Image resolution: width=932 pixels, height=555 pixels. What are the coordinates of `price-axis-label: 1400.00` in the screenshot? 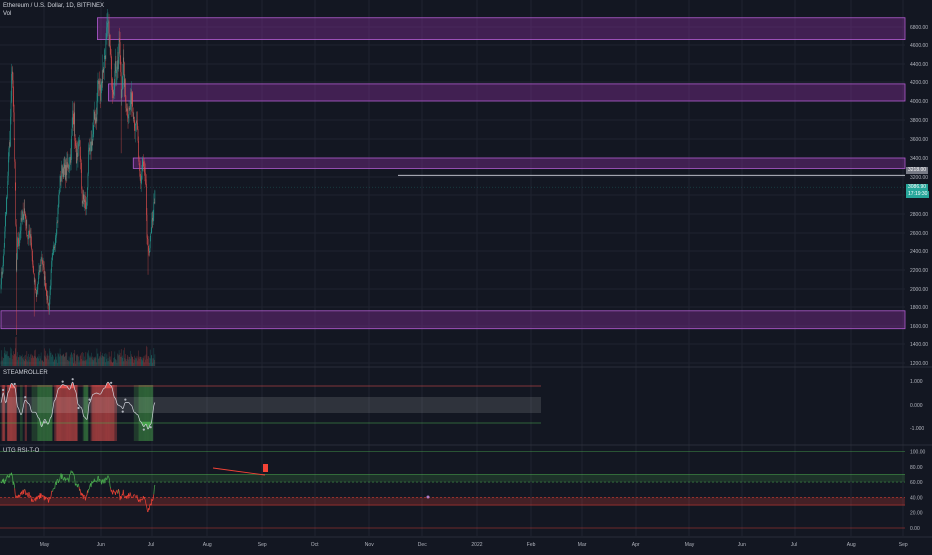 It's located at (919, 345).